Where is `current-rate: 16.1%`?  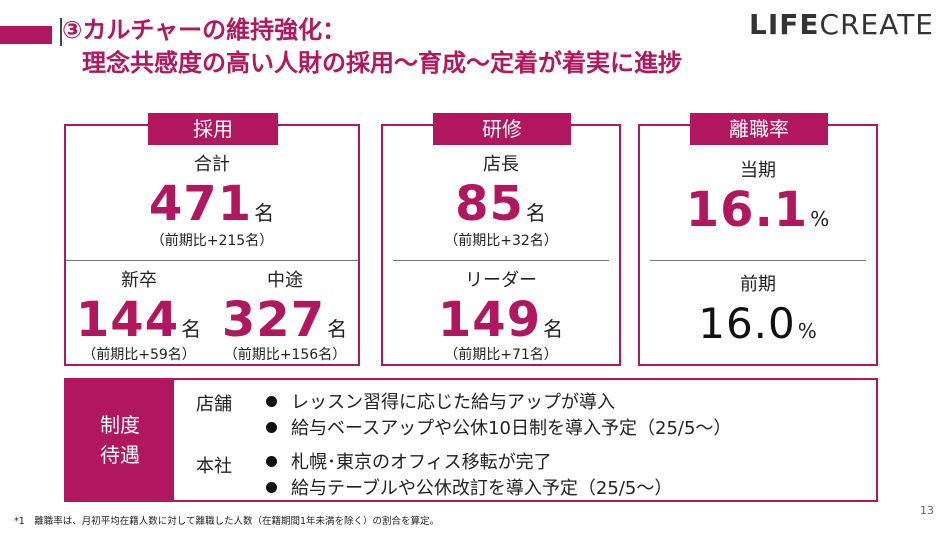 current-rate: 16.1% is located at coordinates (758, 214).